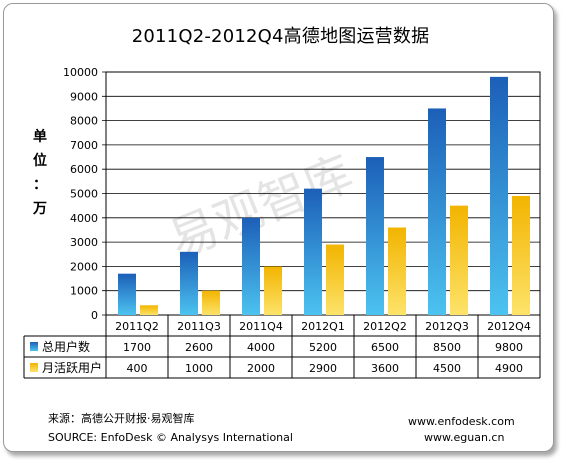 The image size is (561, 461). I want to click on data-label: 400, so click(137, 368).